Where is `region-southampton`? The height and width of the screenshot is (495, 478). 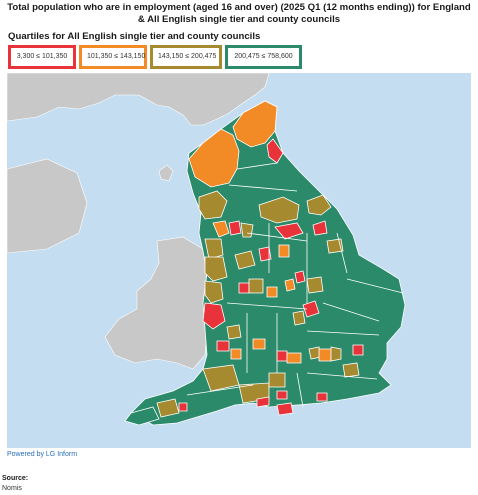
region-southampton is located at coordinates (282, 395).